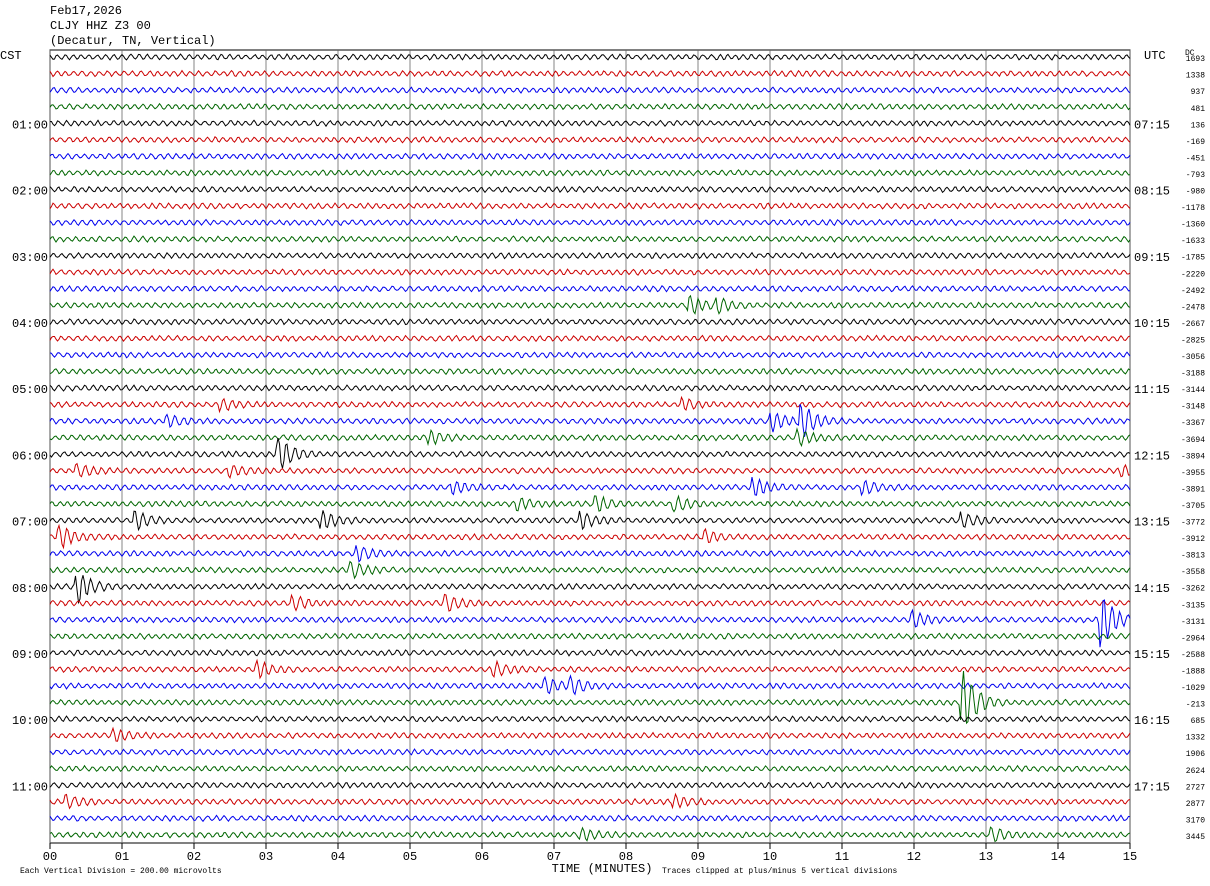 This screenshot has height=886, width=1210. Describe the element at coordinates (1152, 456) in the screenshot. I see `right-hour-label: 12:15` at that location.